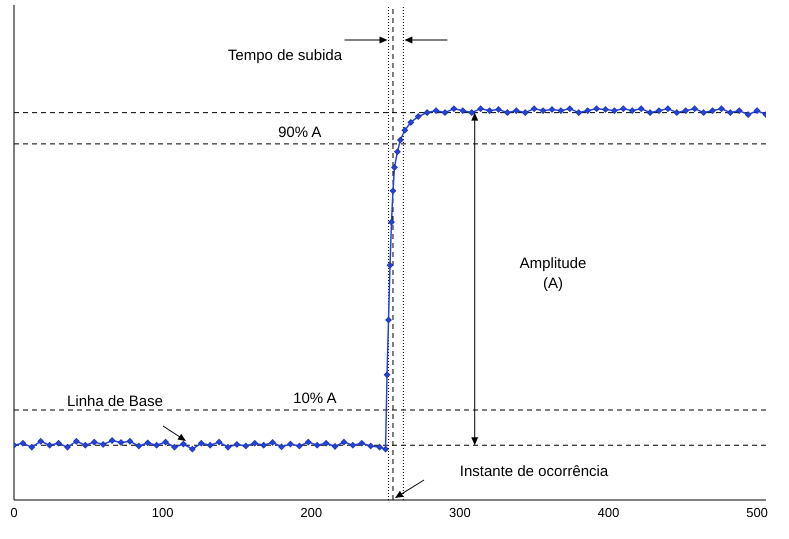 The image size is (789, 539). What do you see at coordinates (314, 398) in the screenshot?
I see `ref-line-label: 10% A` at bounding box center [314, 398].